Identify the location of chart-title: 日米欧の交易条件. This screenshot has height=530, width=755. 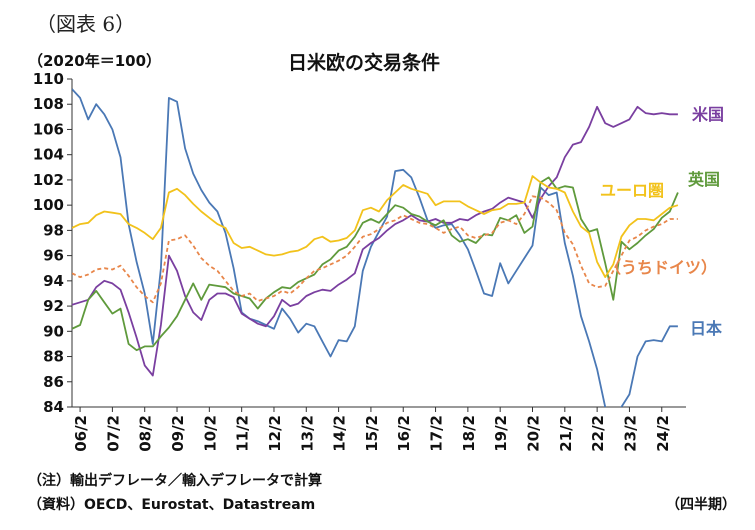
(364, 63).